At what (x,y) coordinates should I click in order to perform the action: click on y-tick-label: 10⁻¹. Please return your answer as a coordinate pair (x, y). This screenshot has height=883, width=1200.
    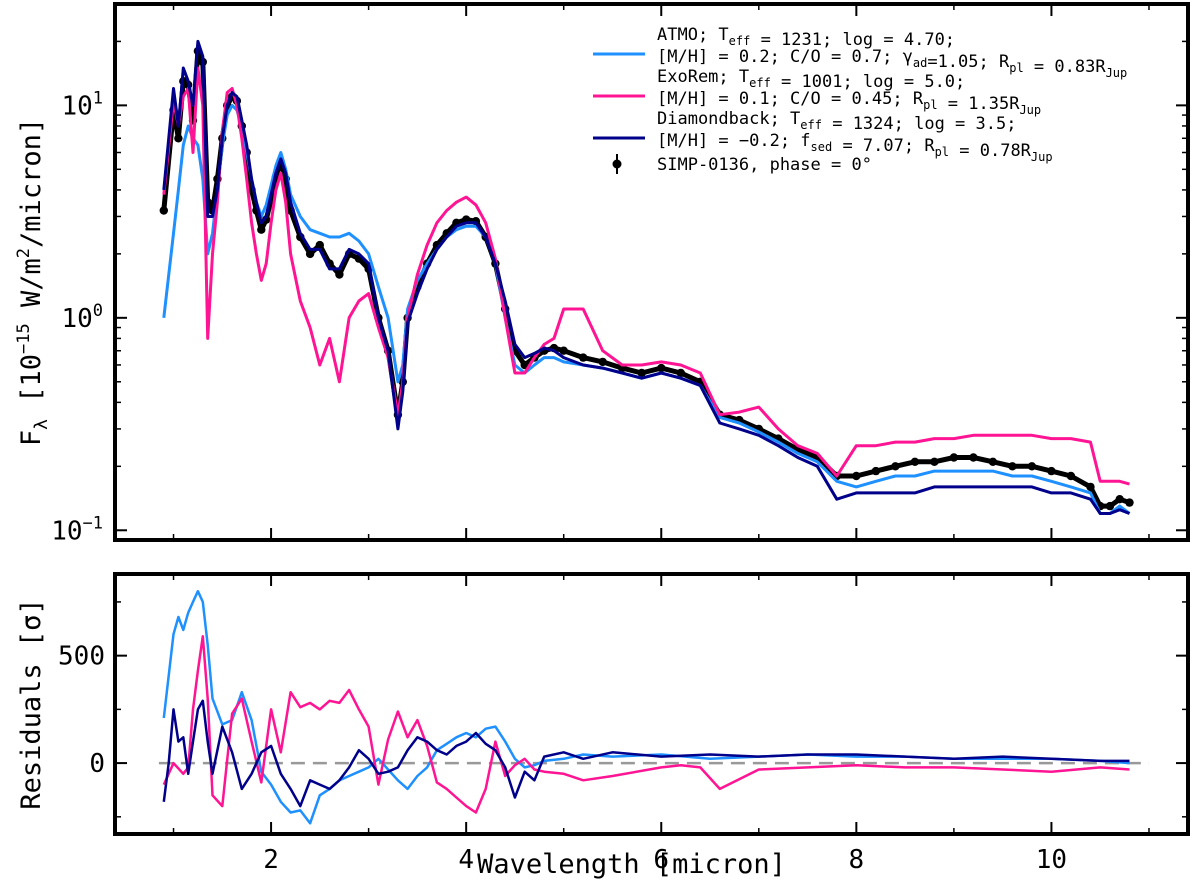
    Looking at the image, I should click on (77, 529).